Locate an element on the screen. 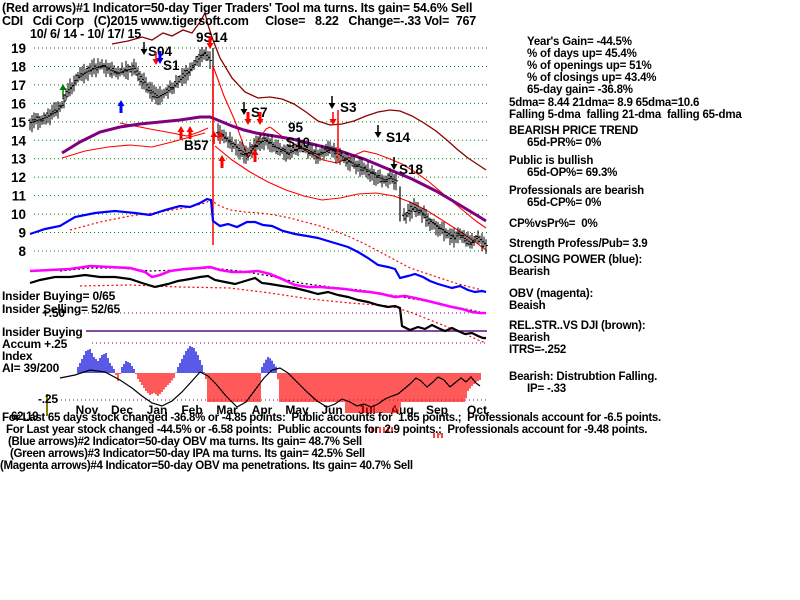 This screenshot has height=600, width=800. stats-line: Public is bullish is located at coordinates (551, 161).